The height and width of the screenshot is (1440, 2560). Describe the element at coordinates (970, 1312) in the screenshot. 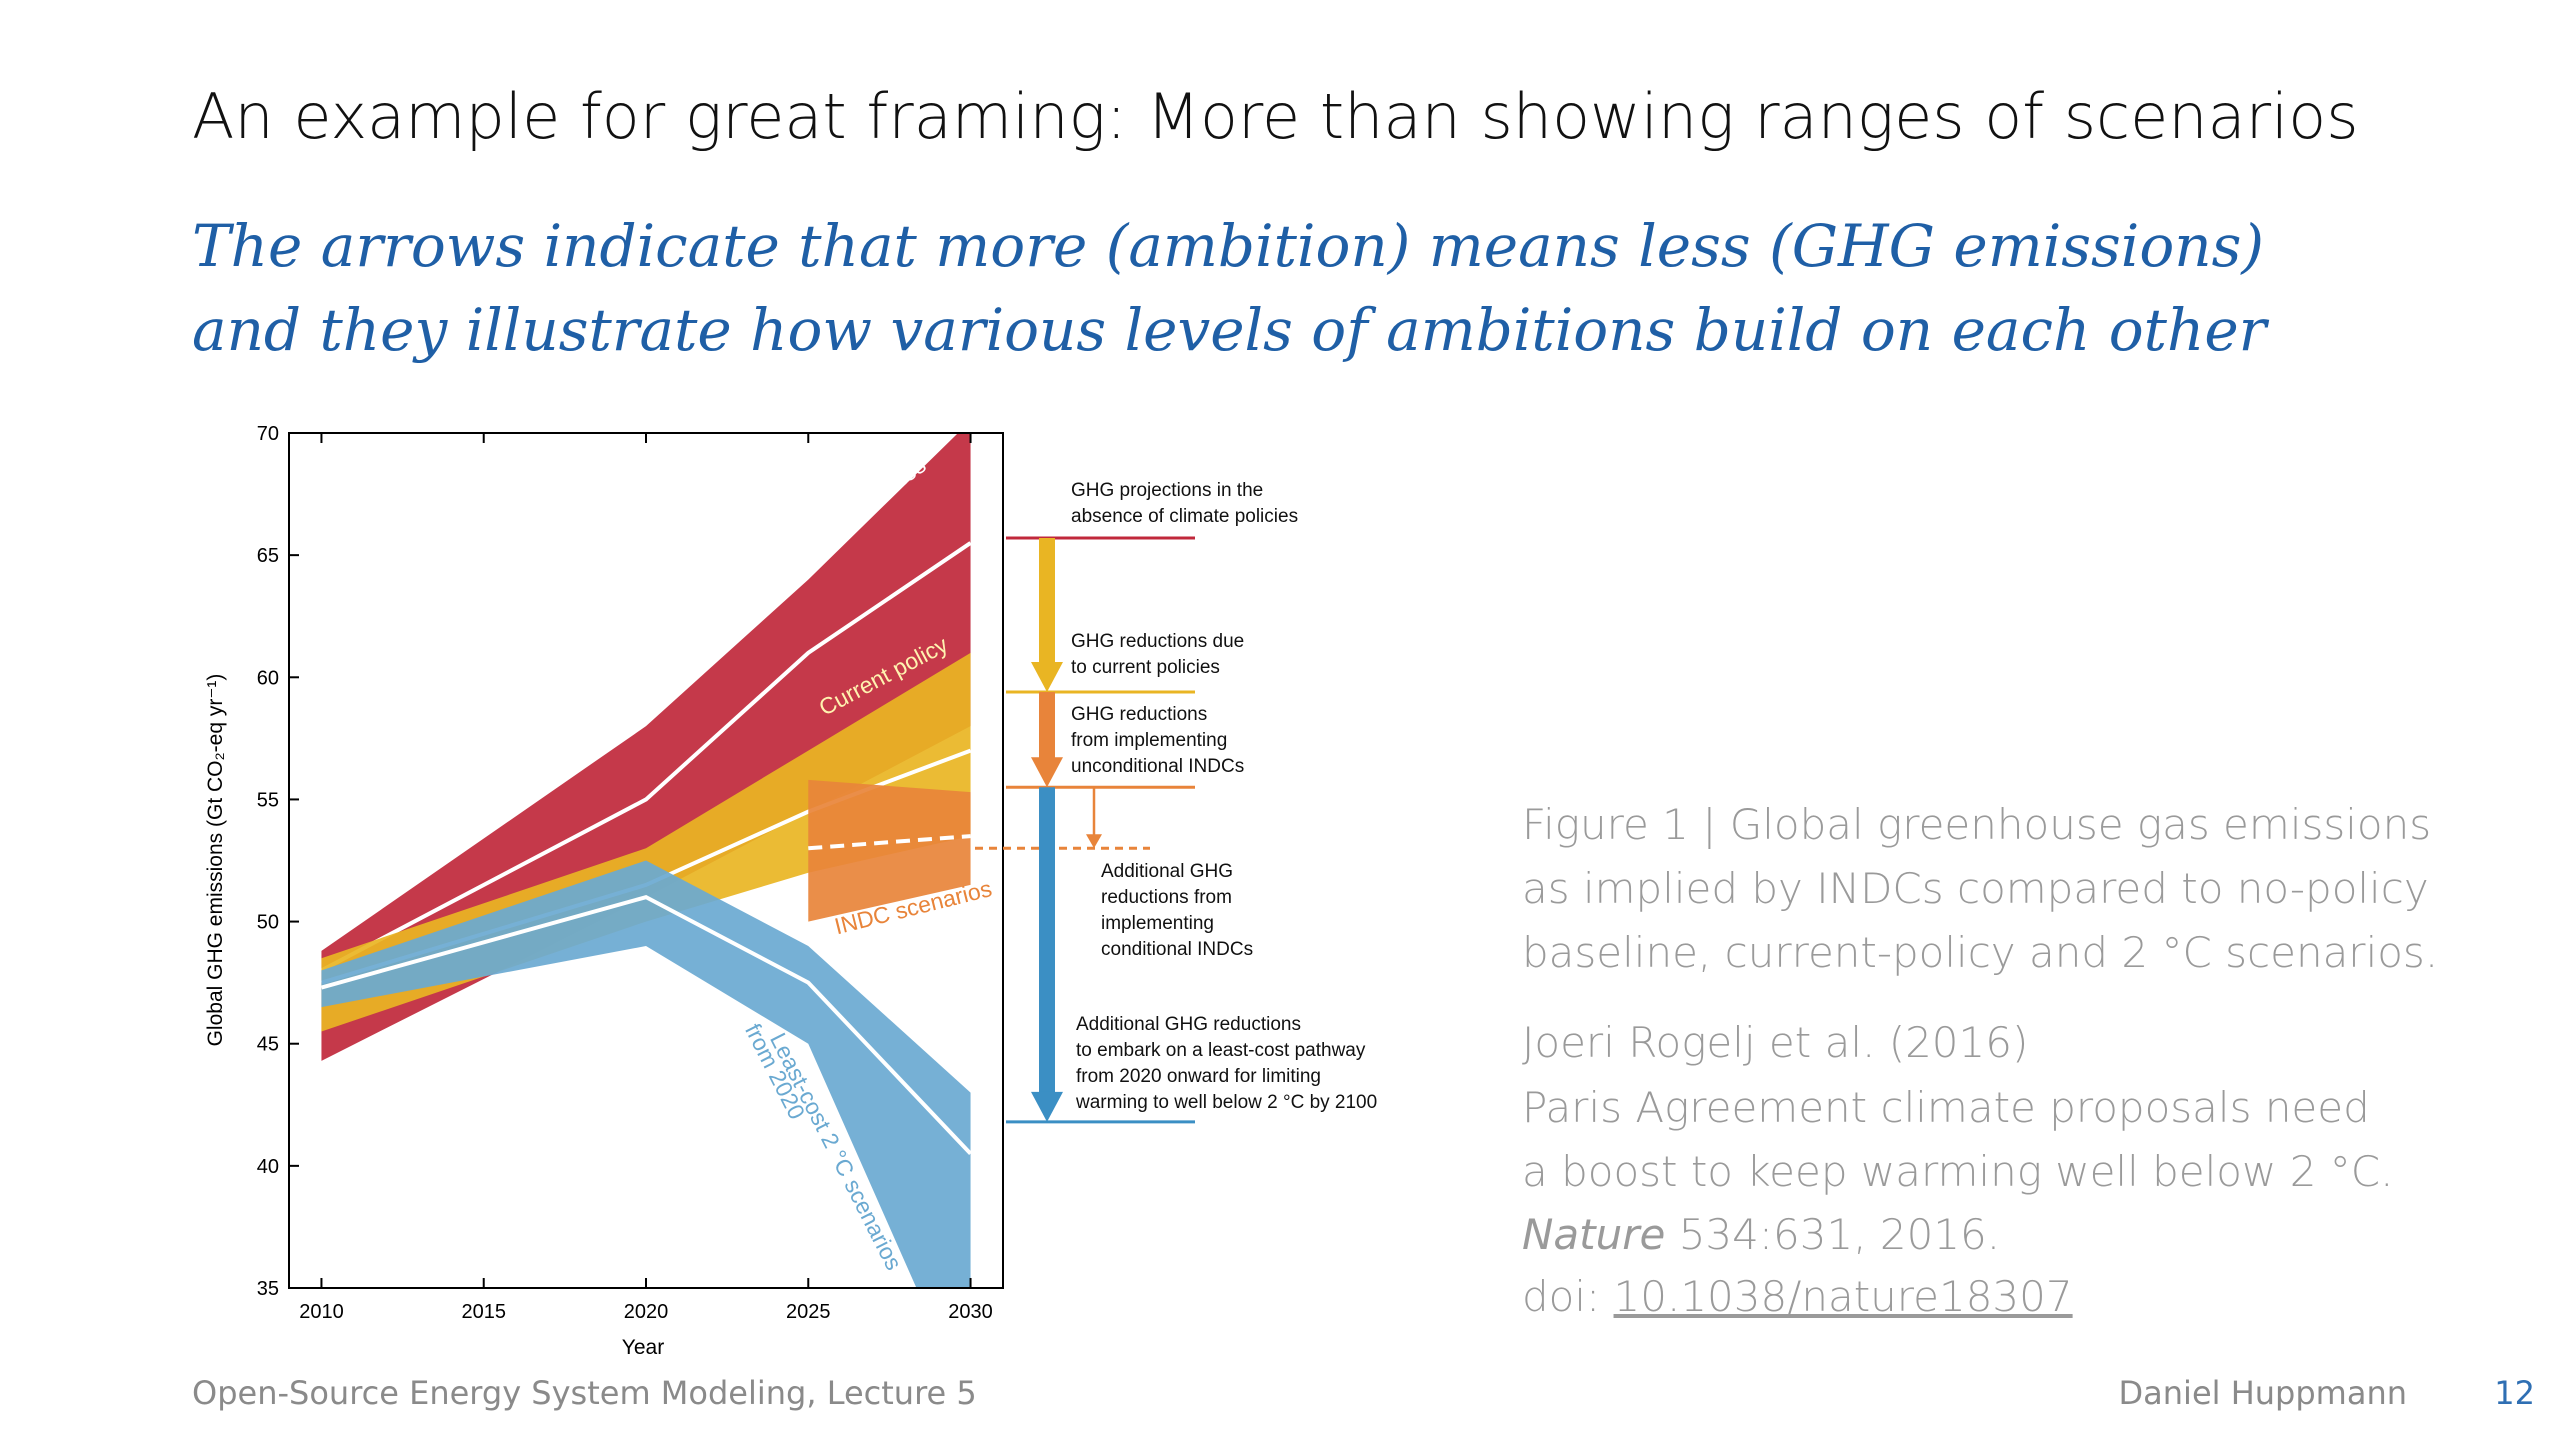

I see `x-tick-label: 2030` at that location.